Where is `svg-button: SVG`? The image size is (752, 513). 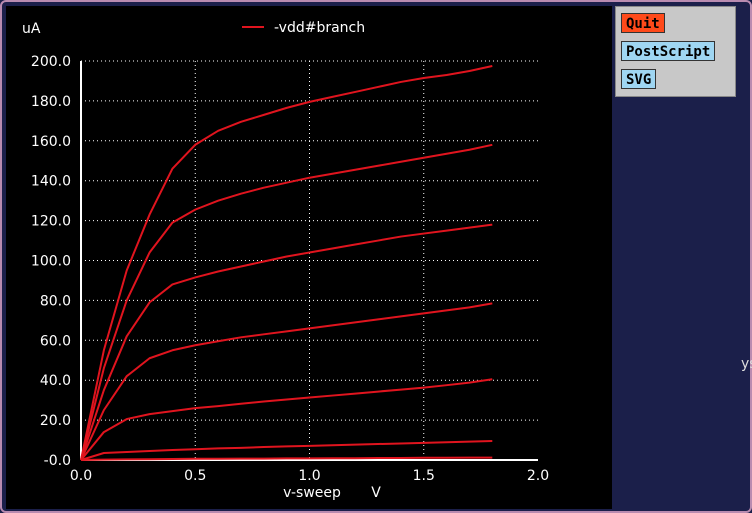
svg-button: SVG is located at coordinates (639, 79).